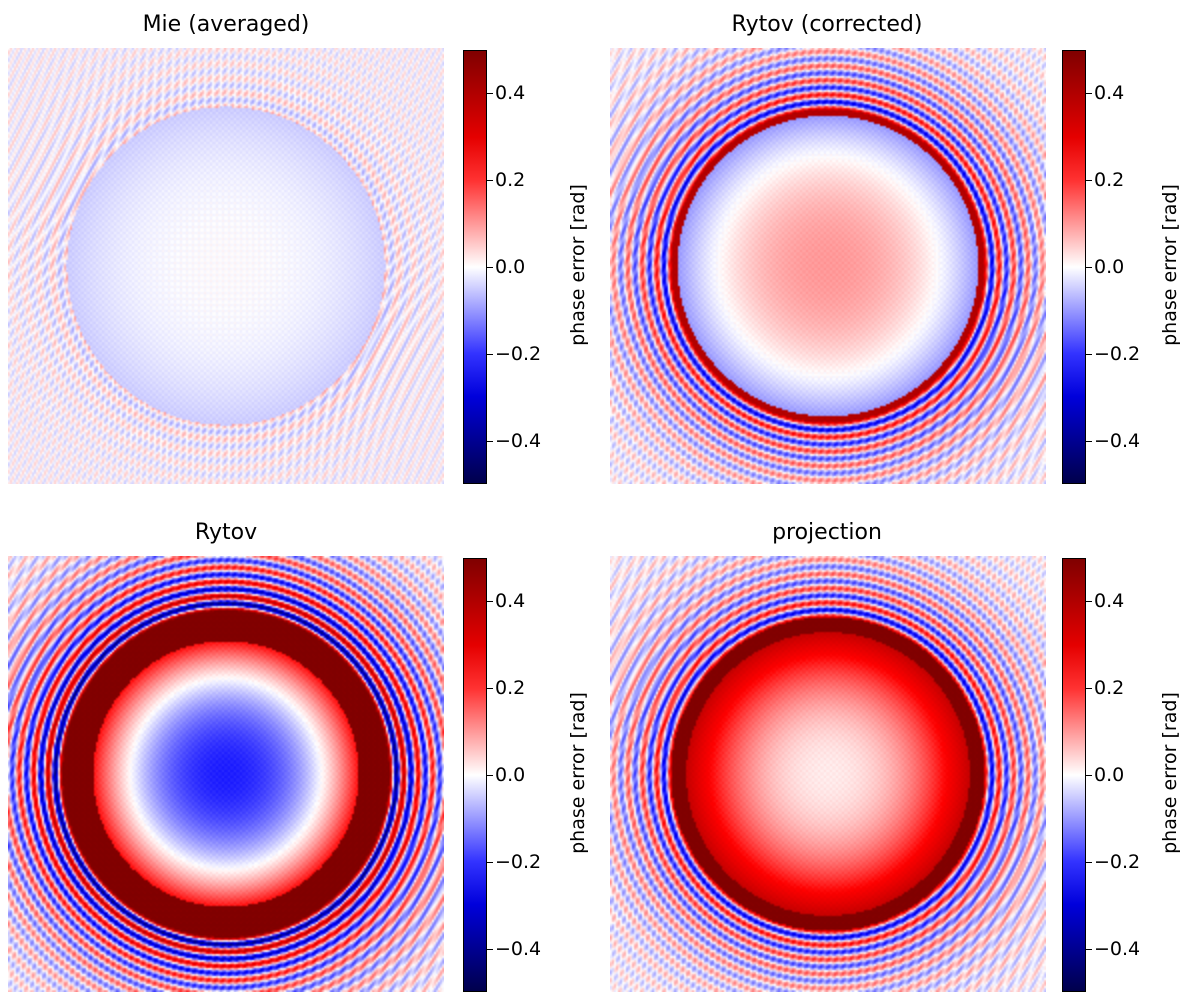  I want to click on panel-title: Mie (averaged), so click(226, 24).